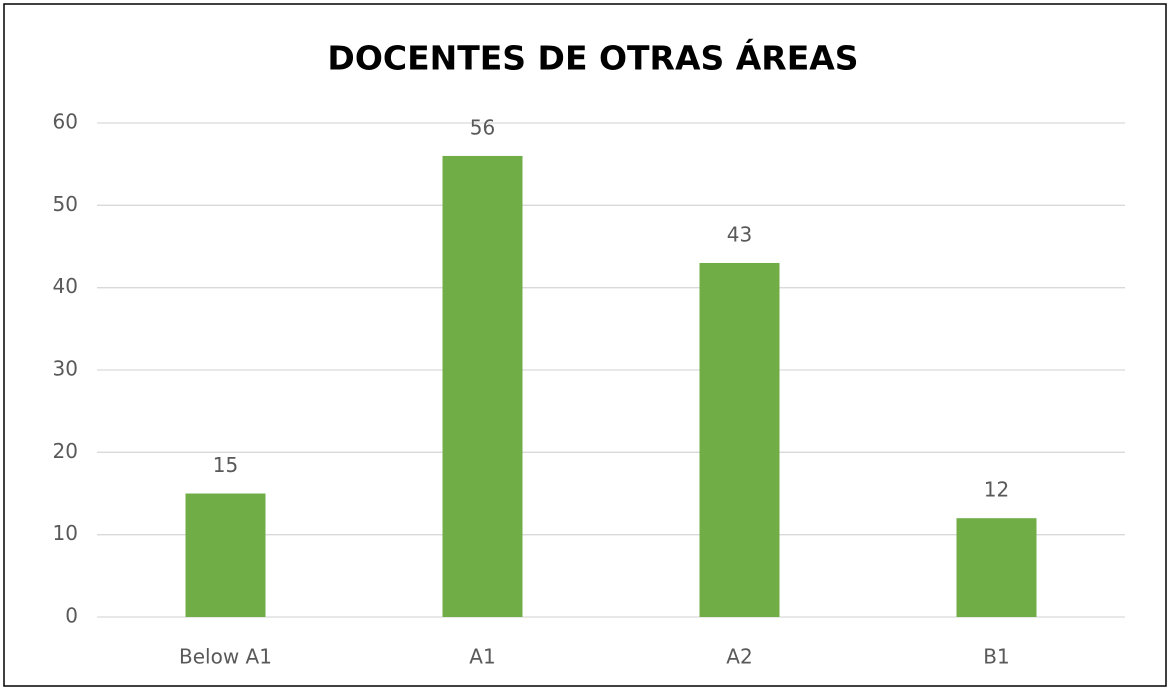 This screenshot has width=1173, height=689. Describe the element at coordinates (739, 657) in the screenshot. I see `x-tick-label: A2` at that location.